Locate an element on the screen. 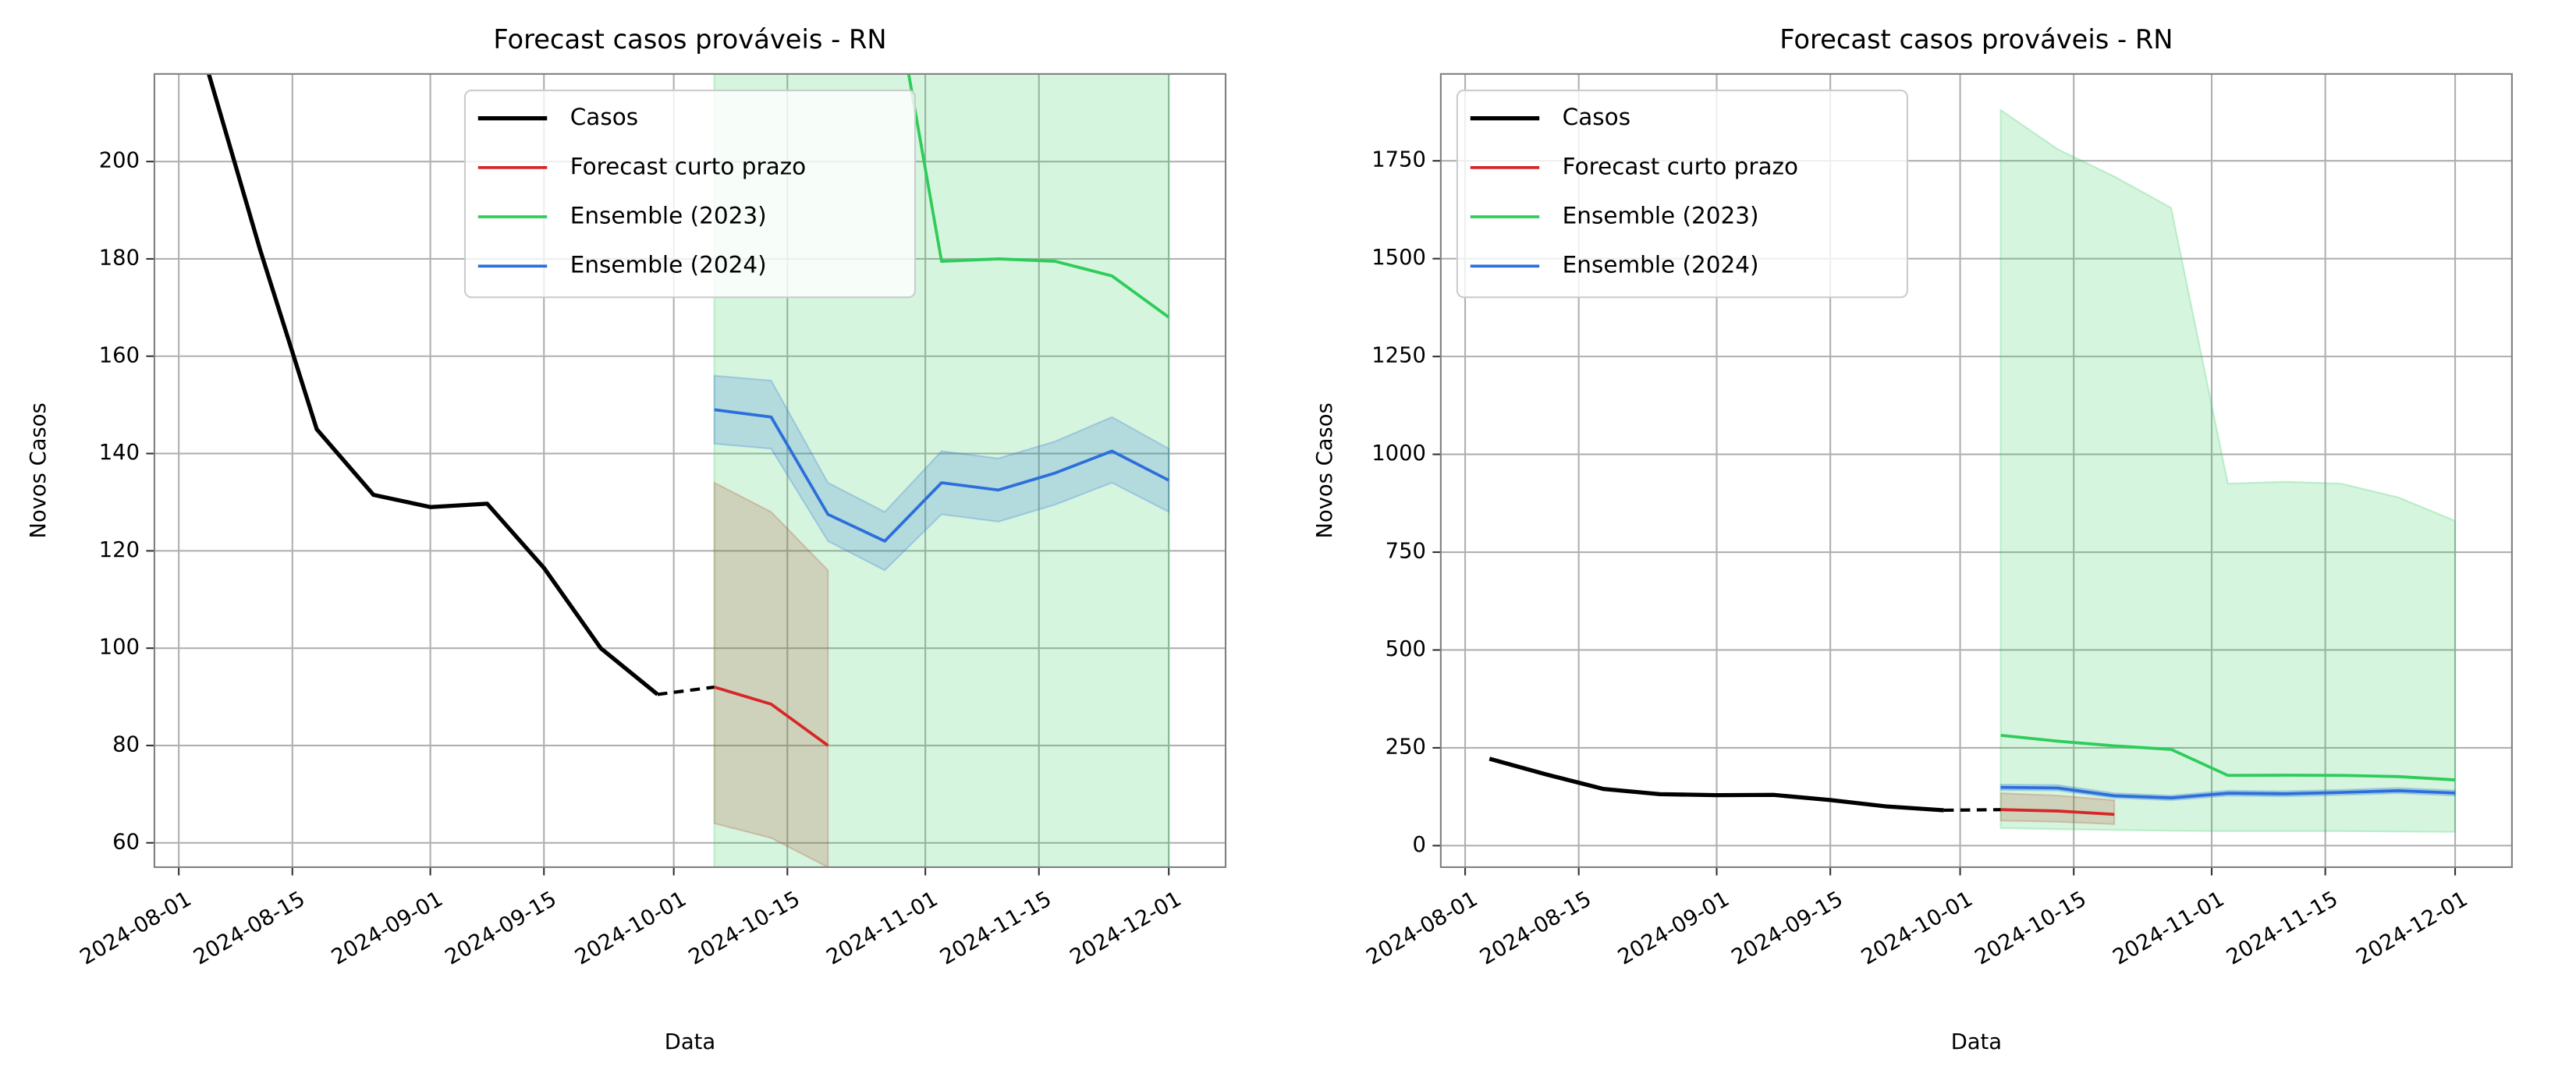 This screenshot has height=1084, width=2576. y-tick-label: 60 is located at coordinates (126, 842).